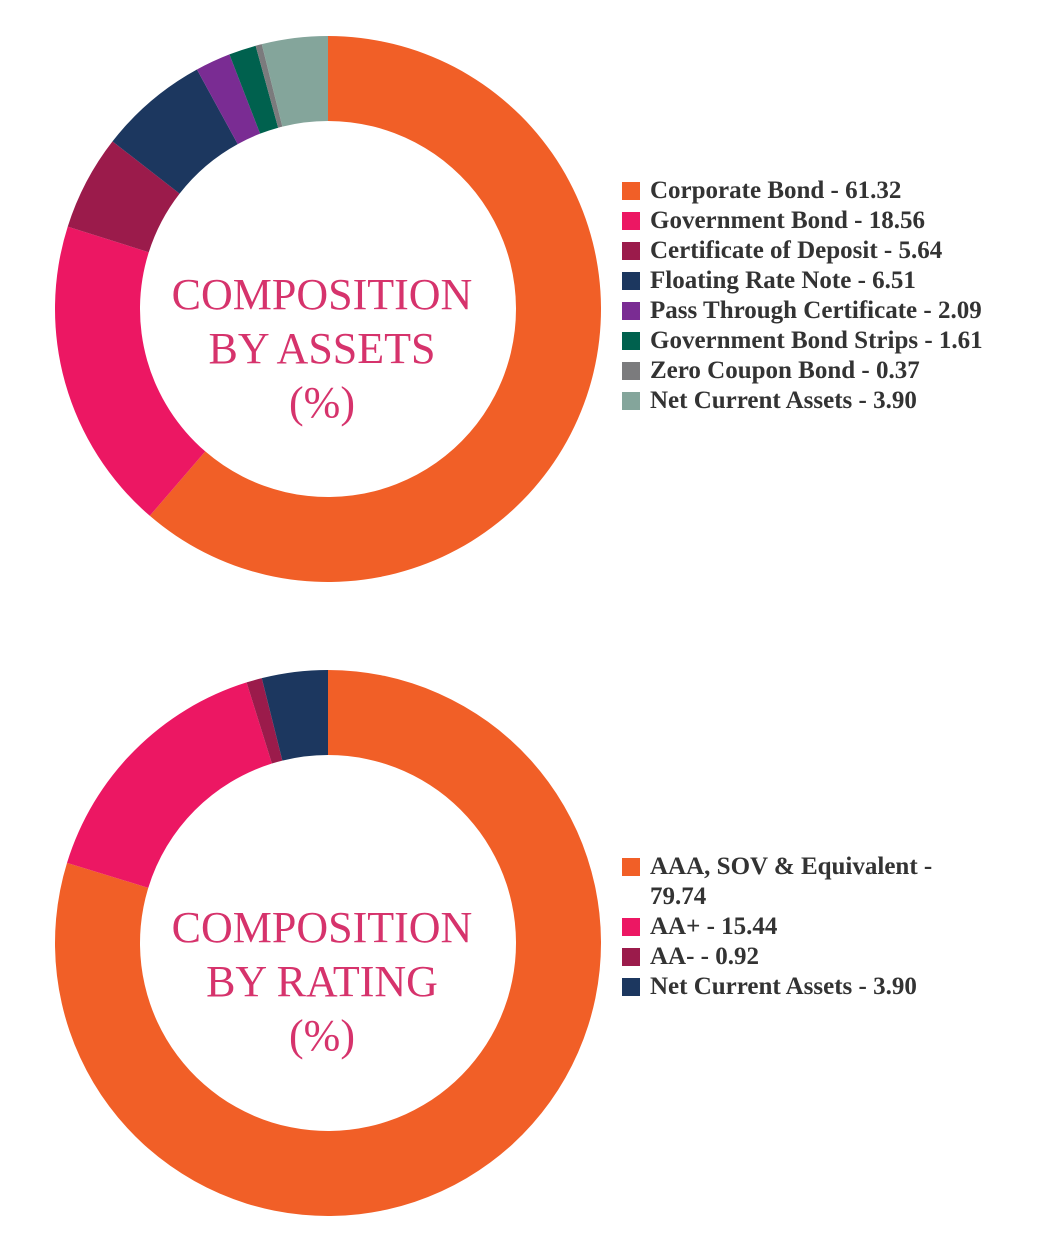  I want to click on rating-title-line-2: BY RATING, so click(322, 981).